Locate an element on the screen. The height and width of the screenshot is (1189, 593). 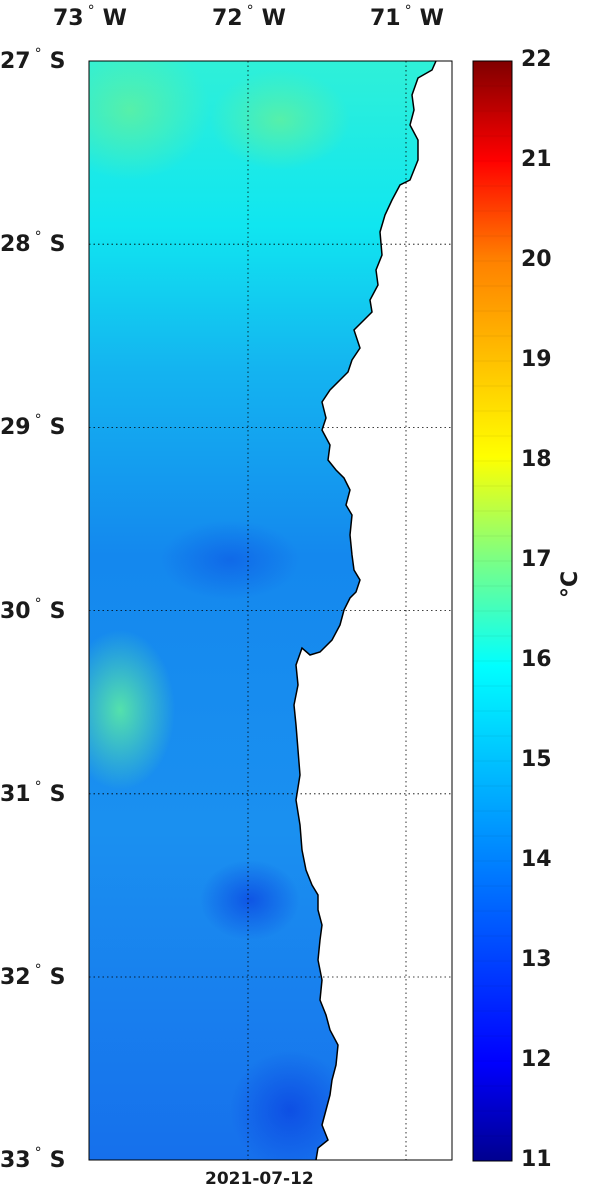
colorbar-tick-label: 16 is located at coordinates (536, 659).